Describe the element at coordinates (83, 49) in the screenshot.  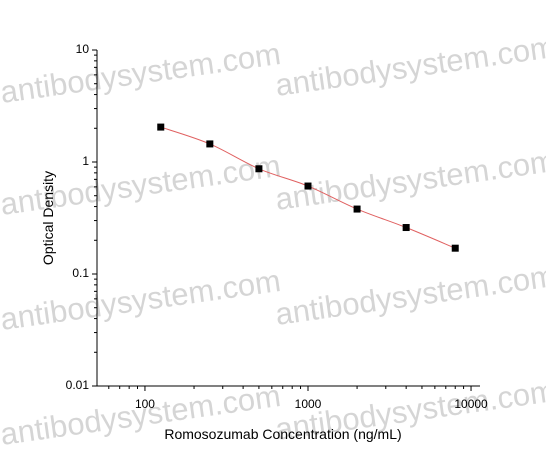
I see `y-tick-label: 10` at that location.